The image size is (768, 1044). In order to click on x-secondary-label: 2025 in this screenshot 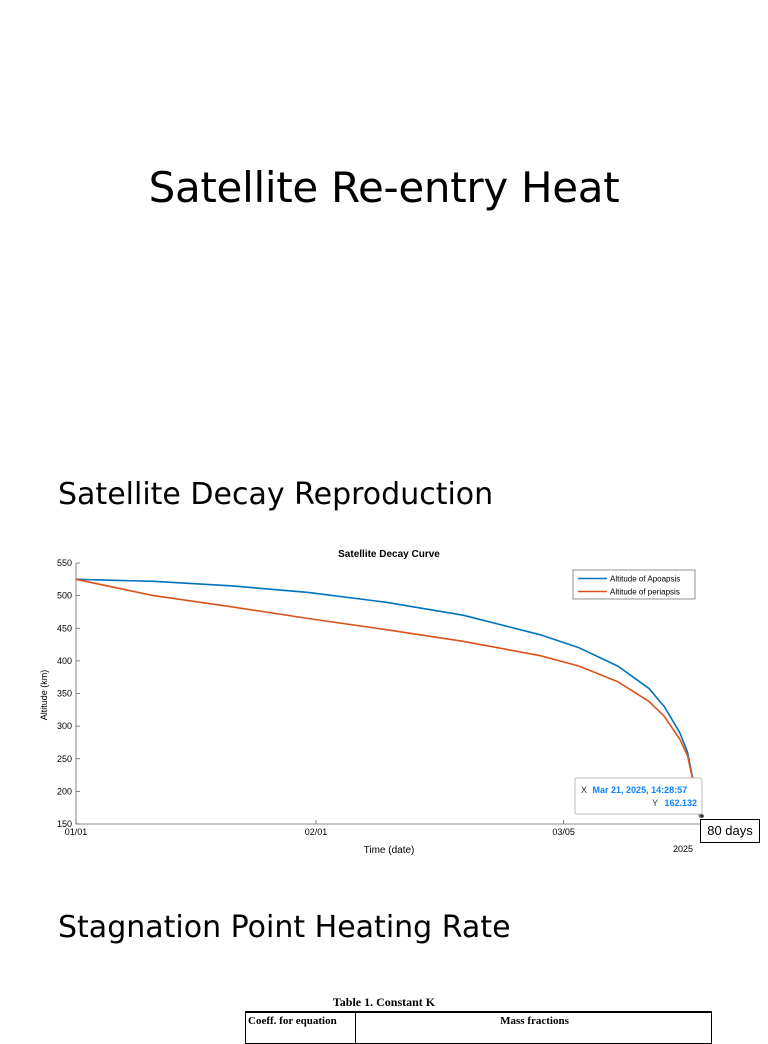, I will do `click(683, 849)`.